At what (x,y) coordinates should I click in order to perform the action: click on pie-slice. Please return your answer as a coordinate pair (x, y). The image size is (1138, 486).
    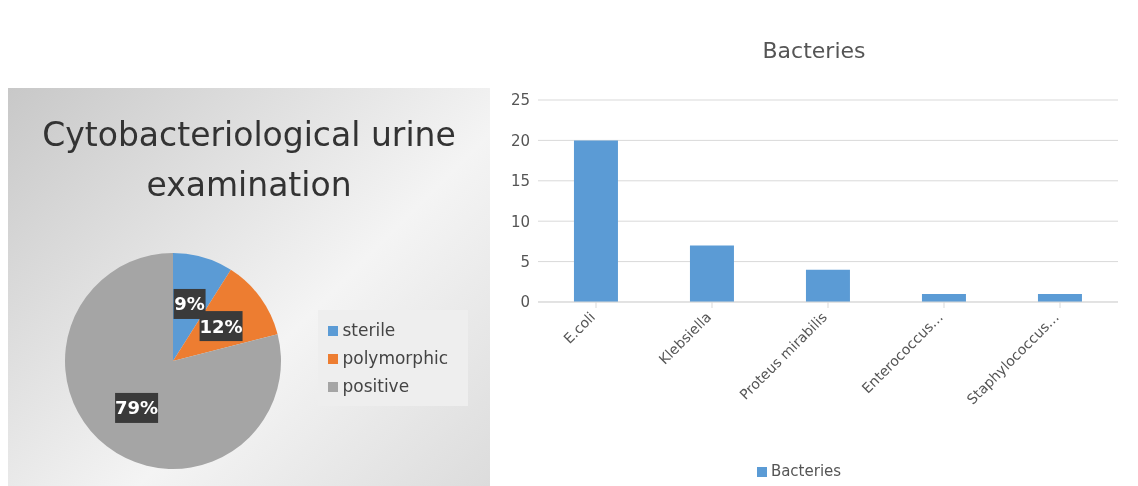
    Looking at the image, I should click on (173, 361).